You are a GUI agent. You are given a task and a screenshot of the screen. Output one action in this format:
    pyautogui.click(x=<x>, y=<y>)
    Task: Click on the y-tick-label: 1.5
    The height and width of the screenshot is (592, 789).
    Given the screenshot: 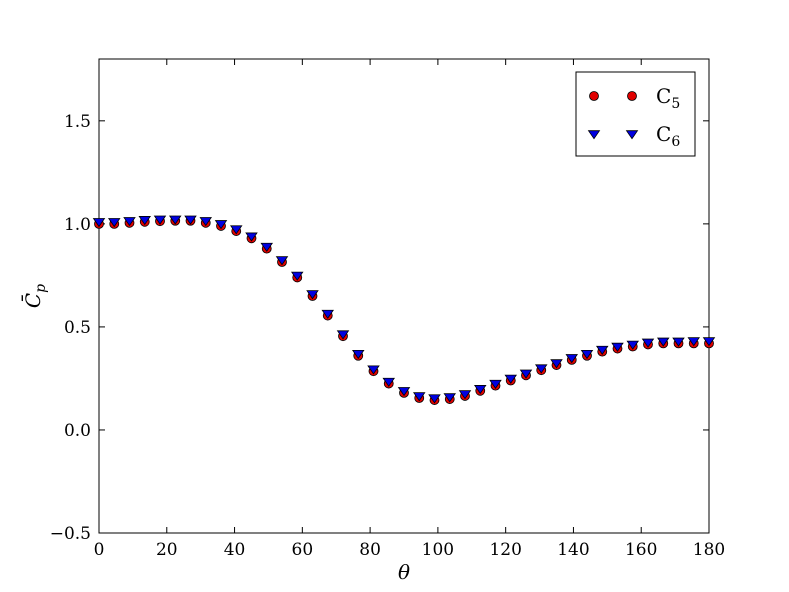 What is the action you would take?
    pyautogui.click(x=77, y=122)
    